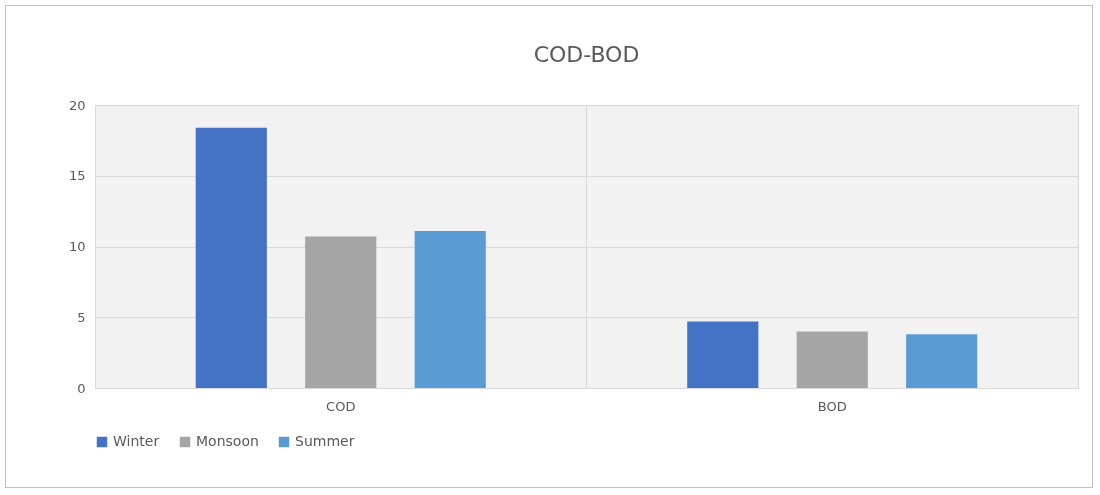  What do you see at coordinates (325, 441) in the screenshot?
I see `legend-label: Summer` at bounding box center [325, 441].